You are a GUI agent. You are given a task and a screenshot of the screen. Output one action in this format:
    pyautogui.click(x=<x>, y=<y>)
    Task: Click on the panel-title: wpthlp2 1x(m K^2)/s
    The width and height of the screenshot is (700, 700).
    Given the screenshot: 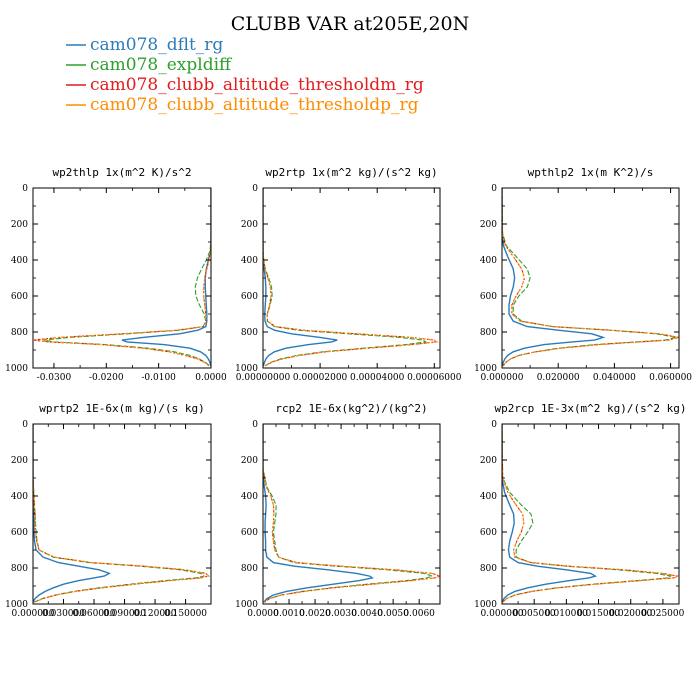 What is the action you would take?
    pyautogui.click(x=591, y=172)
    